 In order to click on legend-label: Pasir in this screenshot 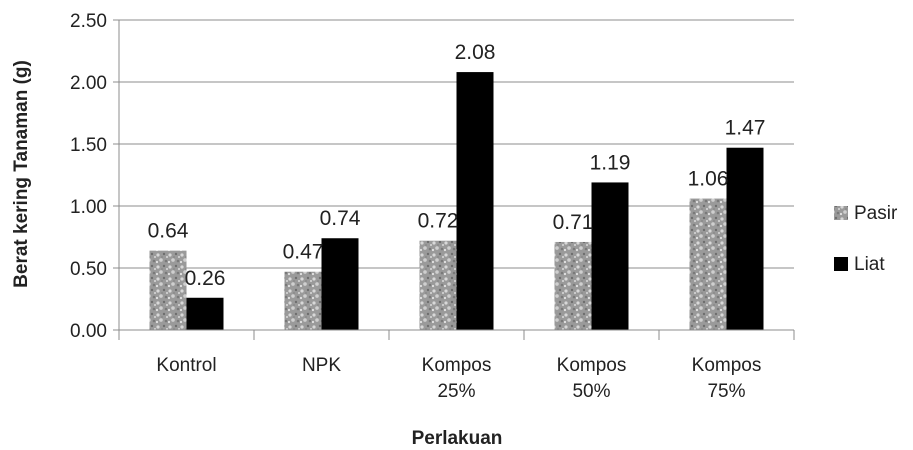, I will do `click(876, 213)`.